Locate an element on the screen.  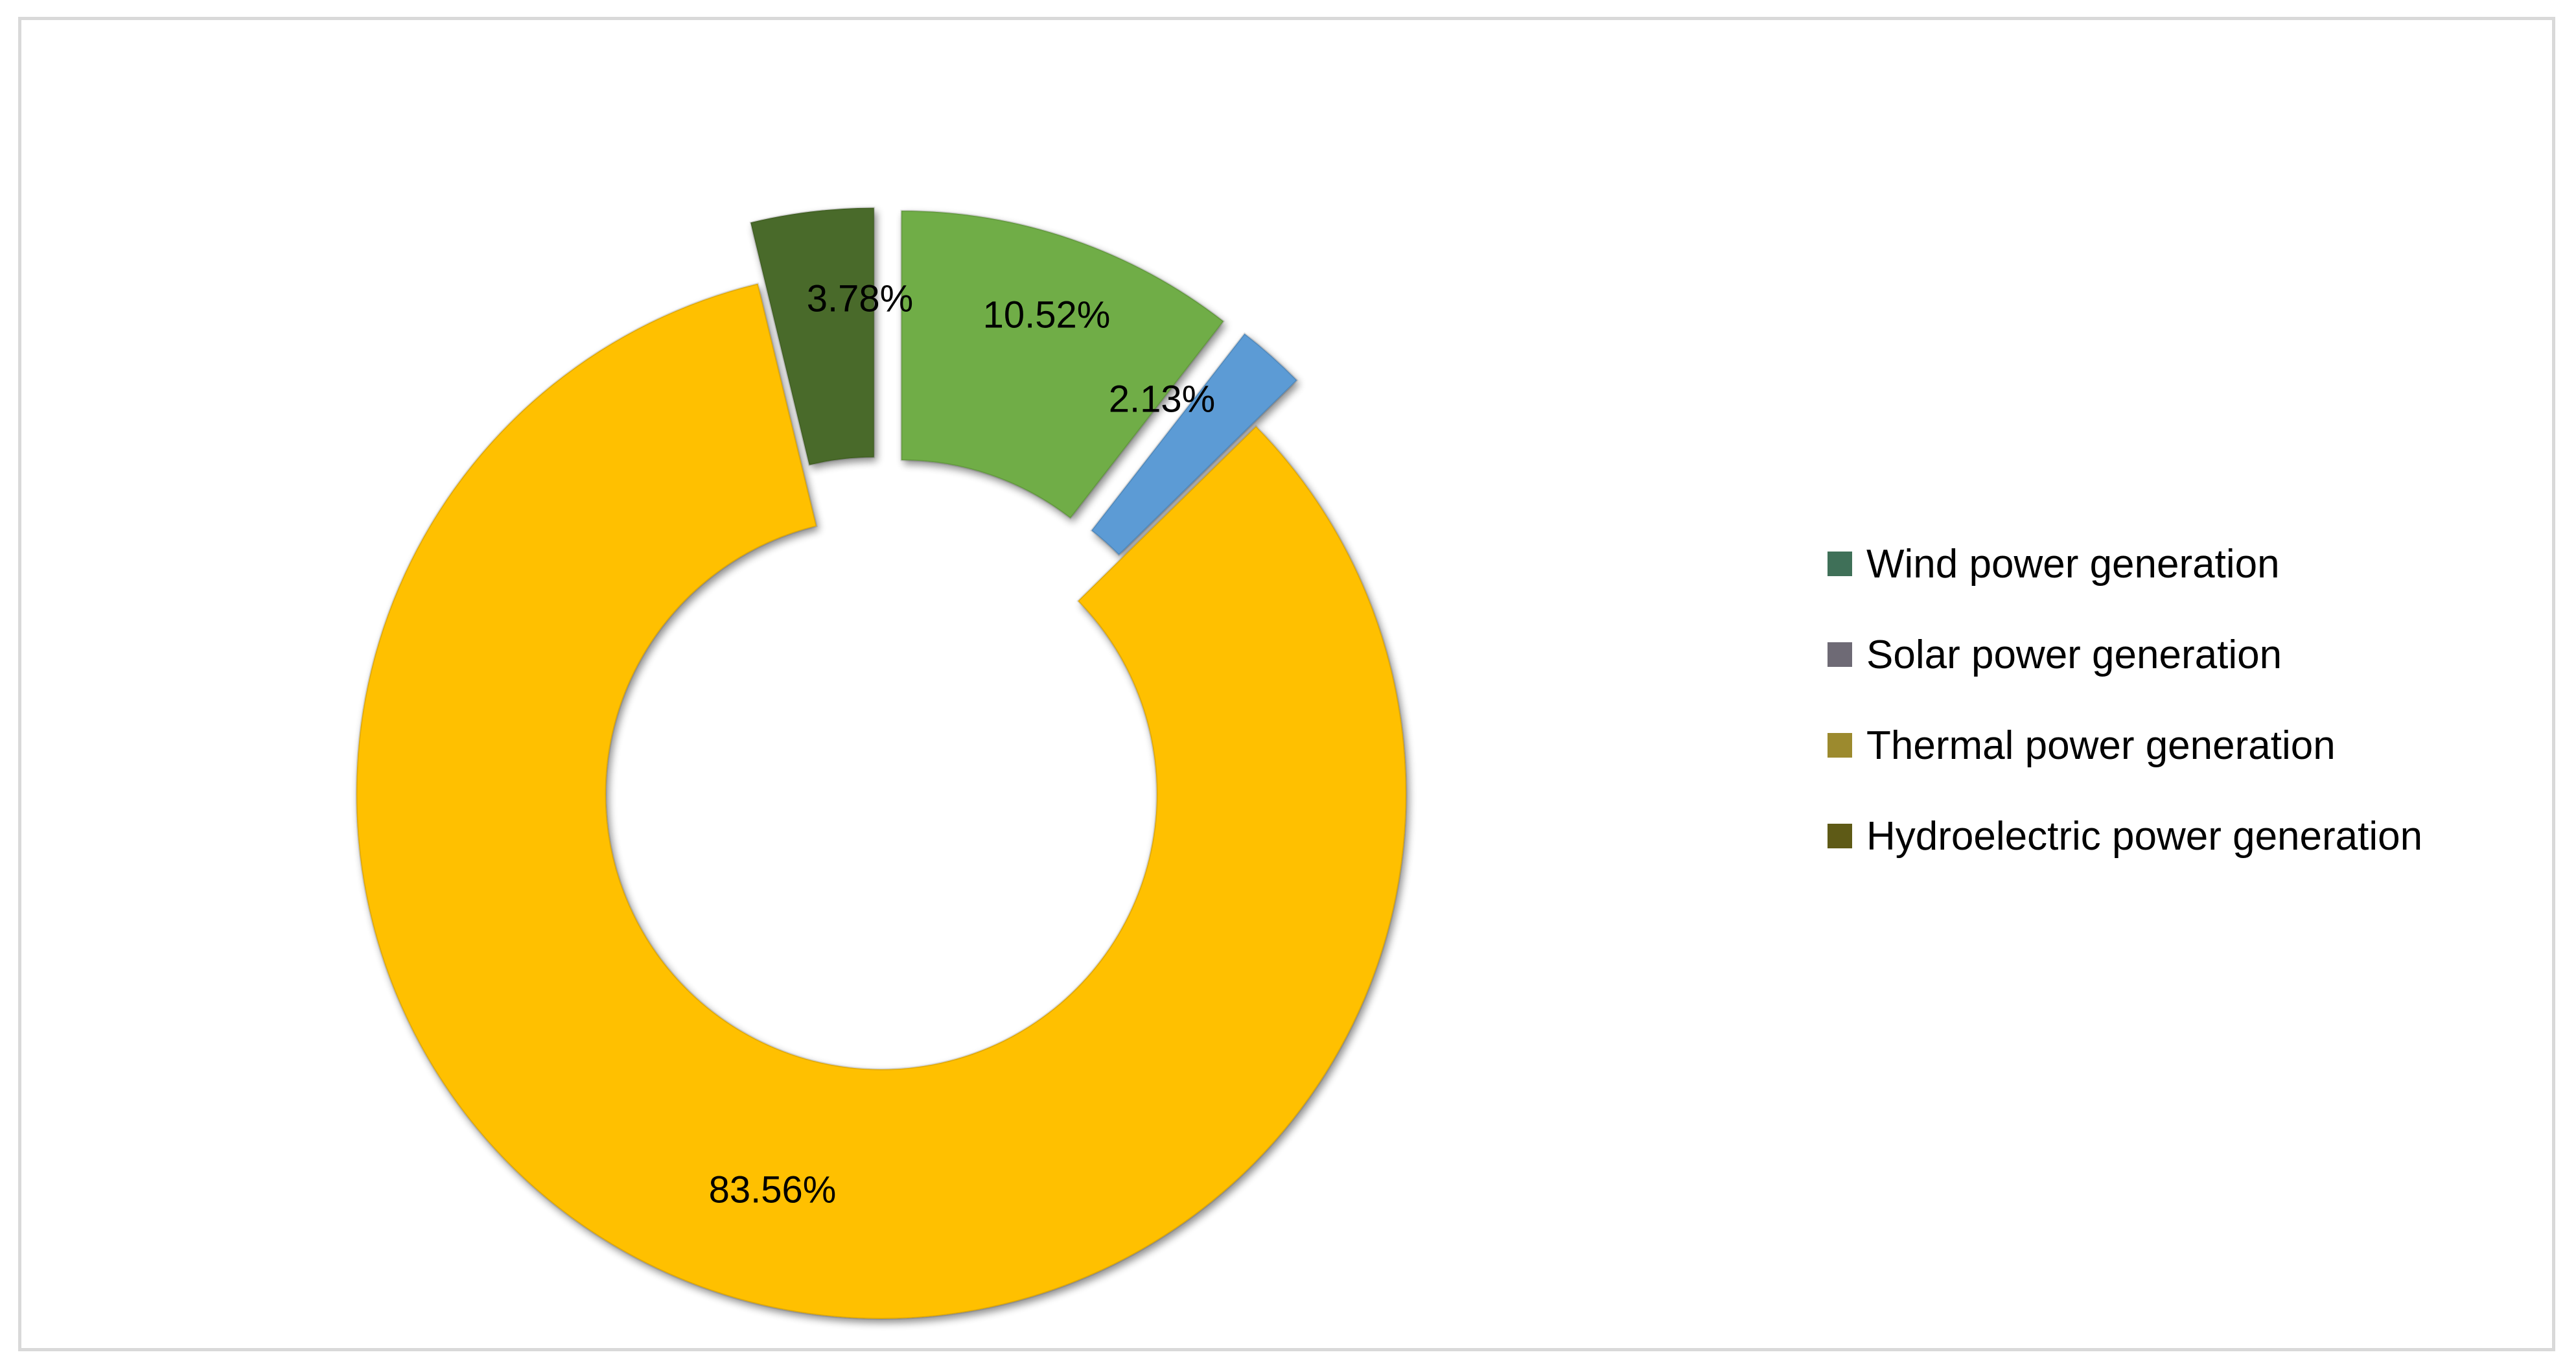
slice-solar is located at coordinates (1195, 444).